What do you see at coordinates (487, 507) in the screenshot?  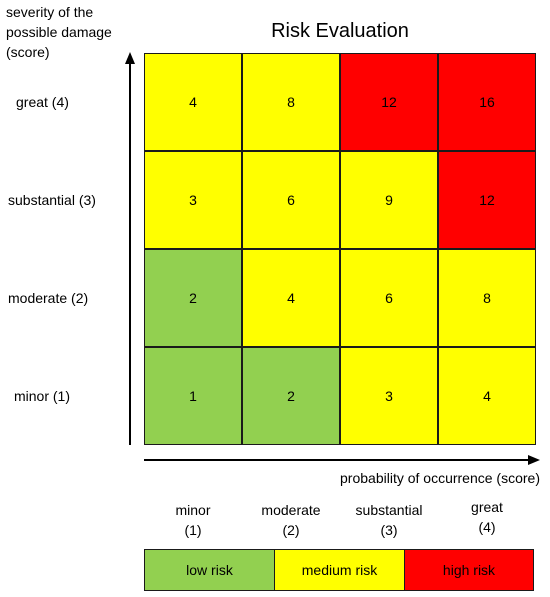 I see `x-tick-label-line: great` at bounding box center [487, 507].